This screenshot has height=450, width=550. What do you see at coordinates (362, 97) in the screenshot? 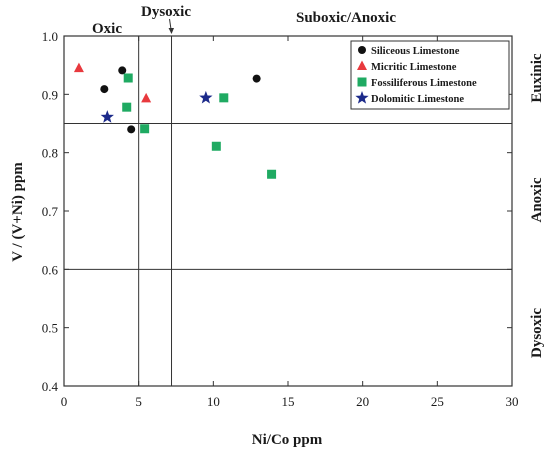
I see `legend-marker-dolomitic-limestone` at bounding box center [362, 97].